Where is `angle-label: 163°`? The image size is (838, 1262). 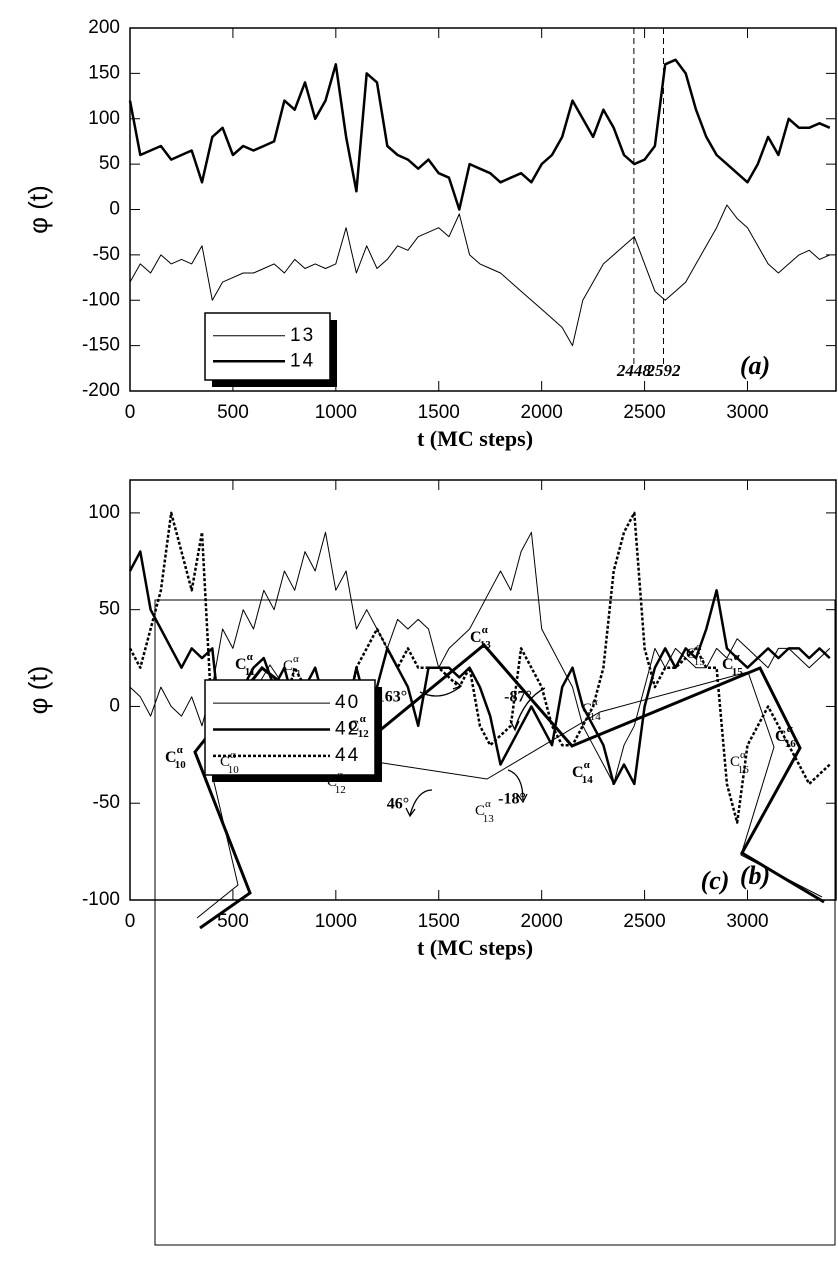 angle-label: 163° is located at coordinates (392, 697).